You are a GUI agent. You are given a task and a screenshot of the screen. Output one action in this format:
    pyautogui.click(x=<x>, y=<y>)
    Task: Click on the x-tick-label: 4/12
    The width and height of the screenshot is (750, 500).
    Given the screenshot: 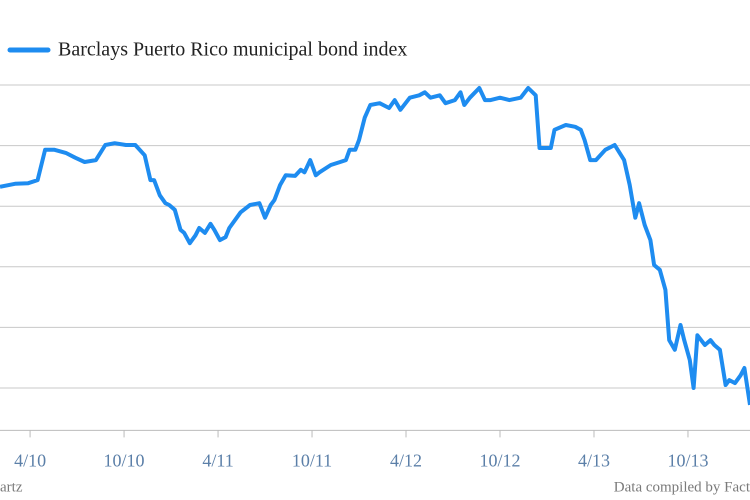 What is the action you would take?
    pyautogui.click(x=406, y=461)
    